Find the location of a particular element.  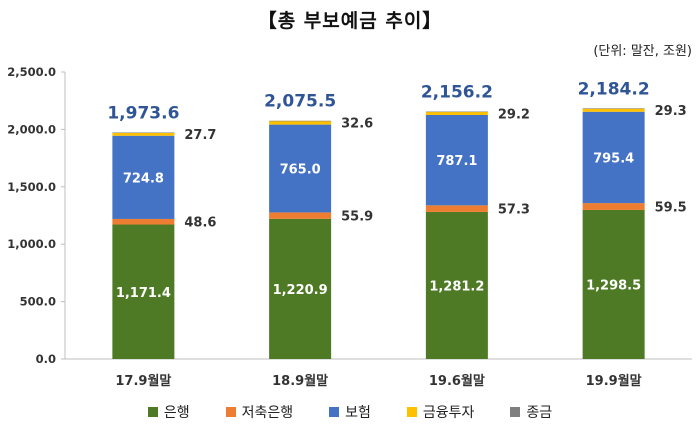

legend: 은행 저축은행 보험 금융투자 종금 is located at coordinates (350, 412).